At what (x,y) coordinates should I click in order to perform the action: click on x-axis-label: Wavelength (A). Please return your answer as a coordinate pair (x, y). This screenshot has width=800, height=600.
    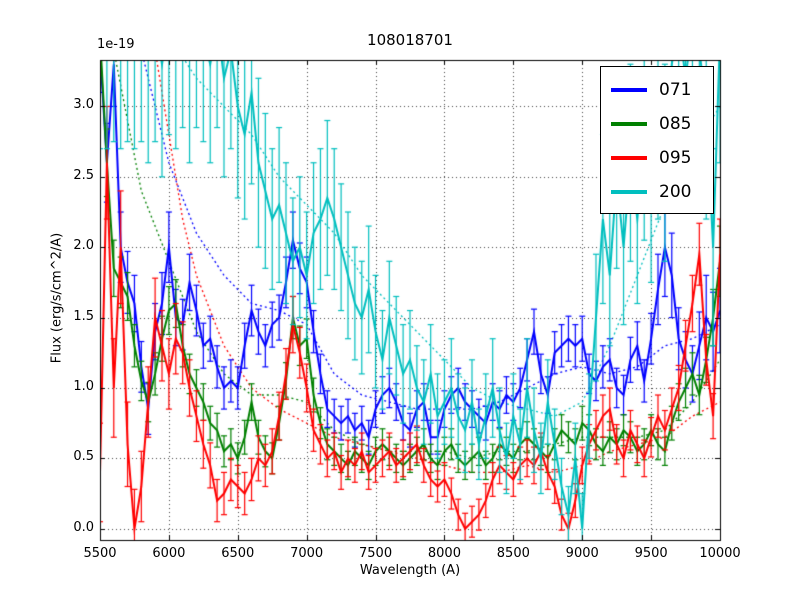
    Looking at the image, I should click on (410, 570).